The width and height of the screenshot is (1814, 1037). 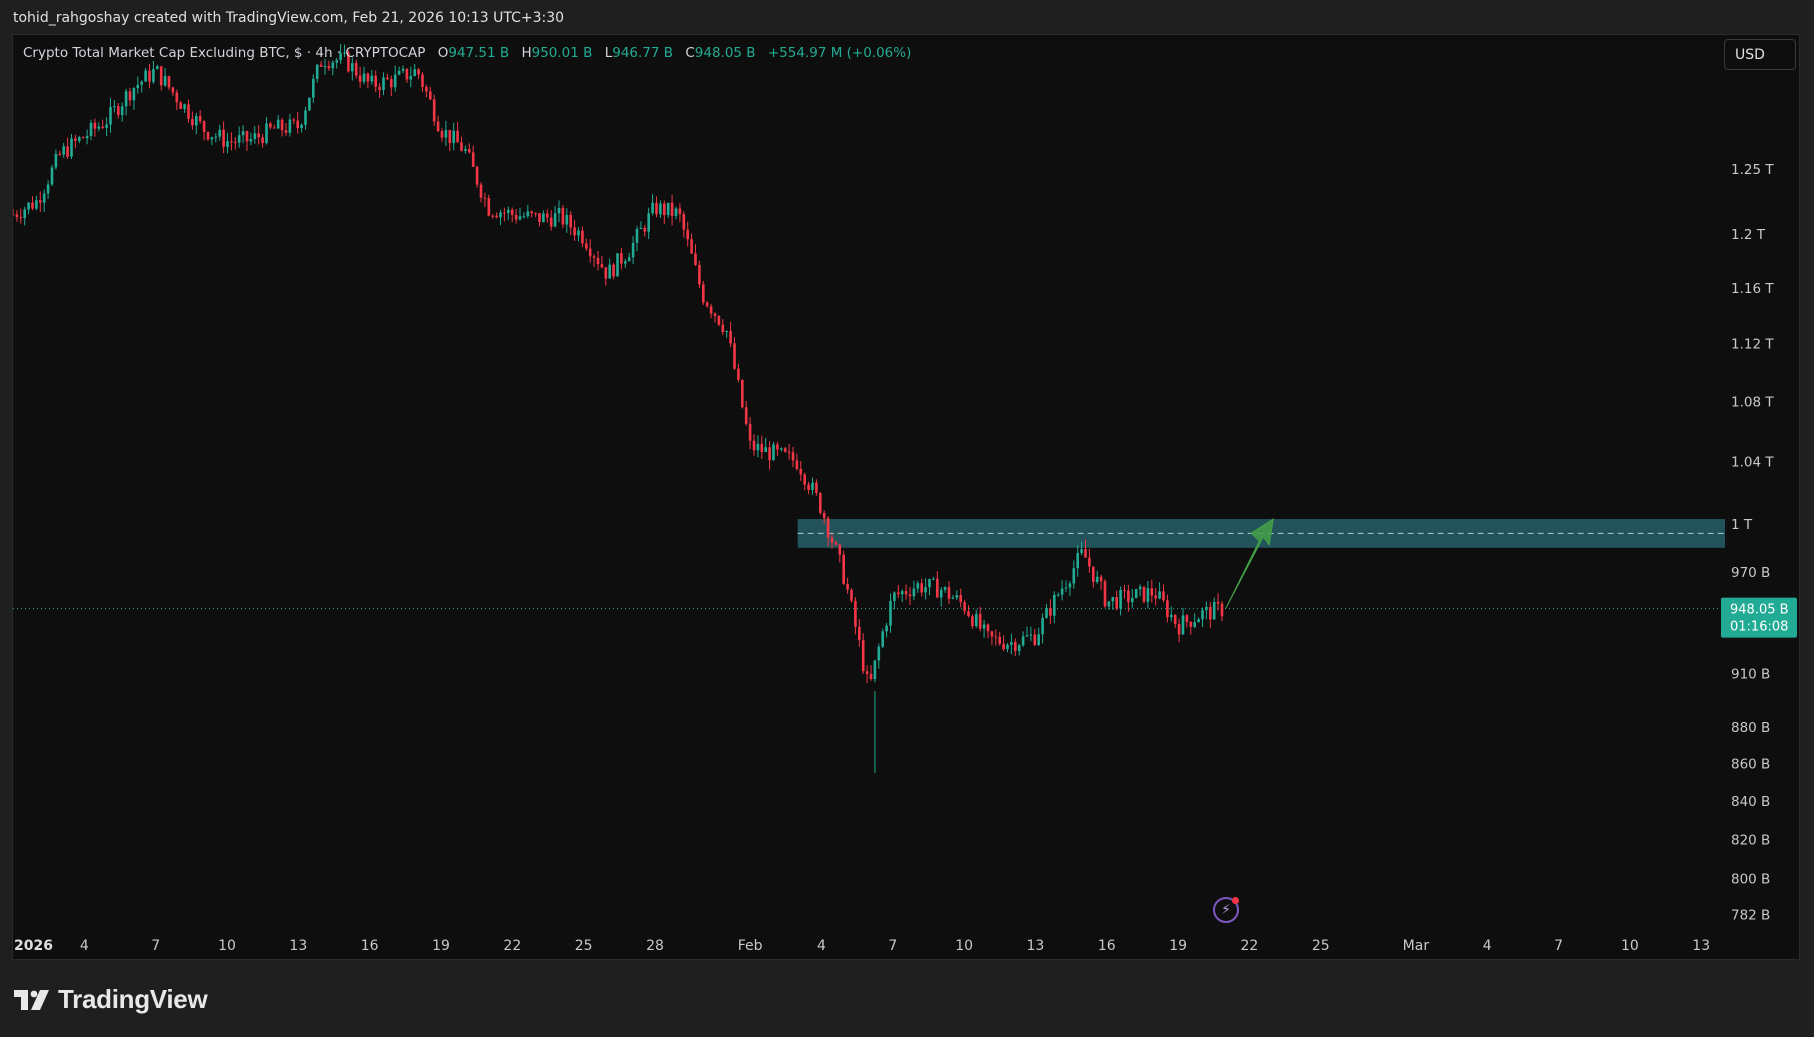 What do you see at coordinates (1760, 54) in the screenshot?
I see `currency-button: USD` at bounding box center [1760, 54].